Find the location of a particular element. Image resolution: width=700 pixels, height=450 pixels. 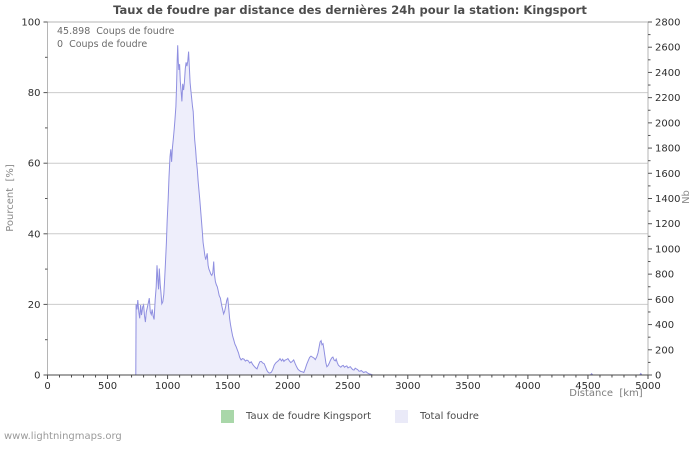

y-left-tick-label: 20 is located at coordinates (34, 305).